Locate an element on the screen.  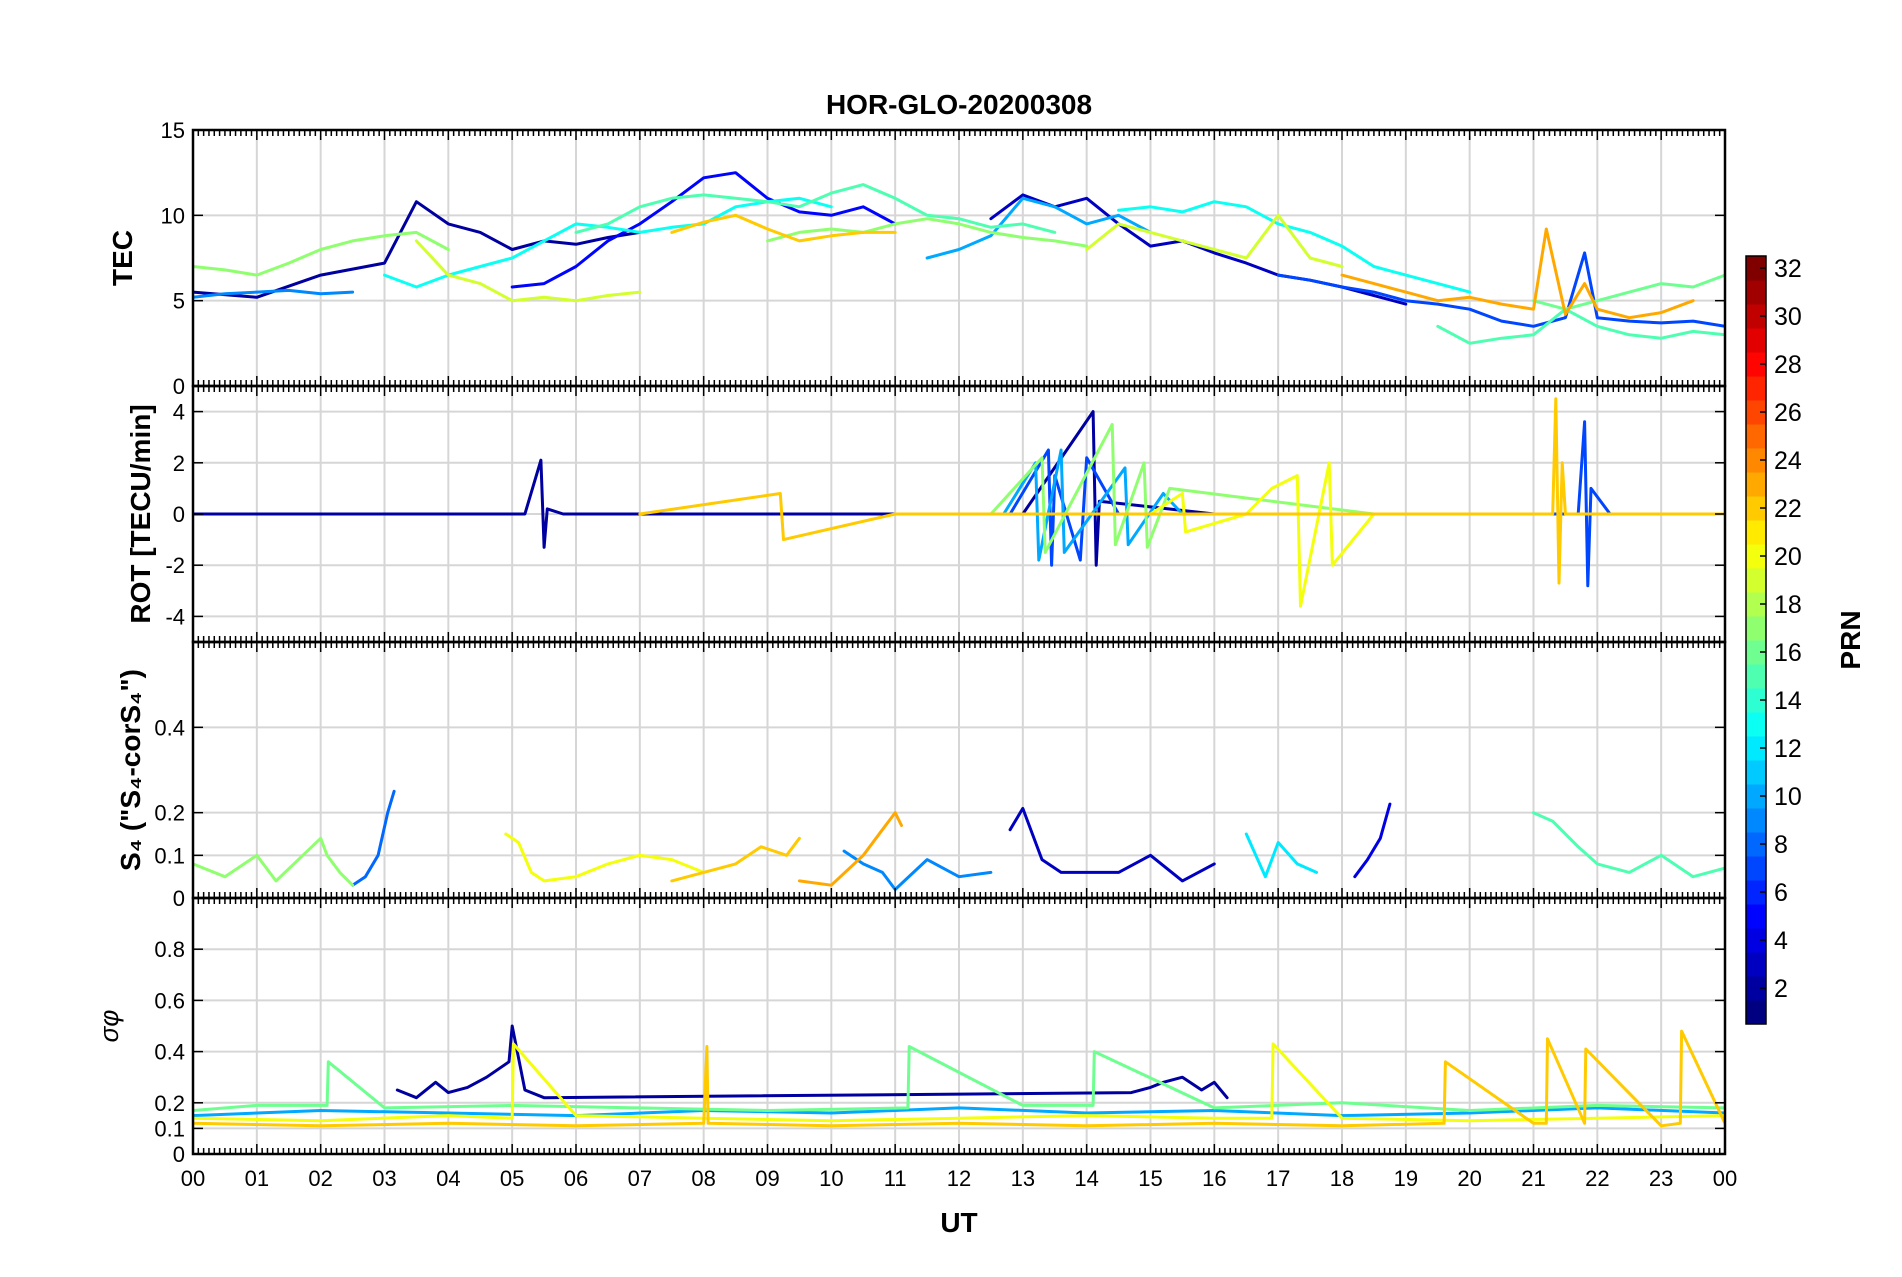
x-tick-label: 01 is located at coordinates (257, 1178).